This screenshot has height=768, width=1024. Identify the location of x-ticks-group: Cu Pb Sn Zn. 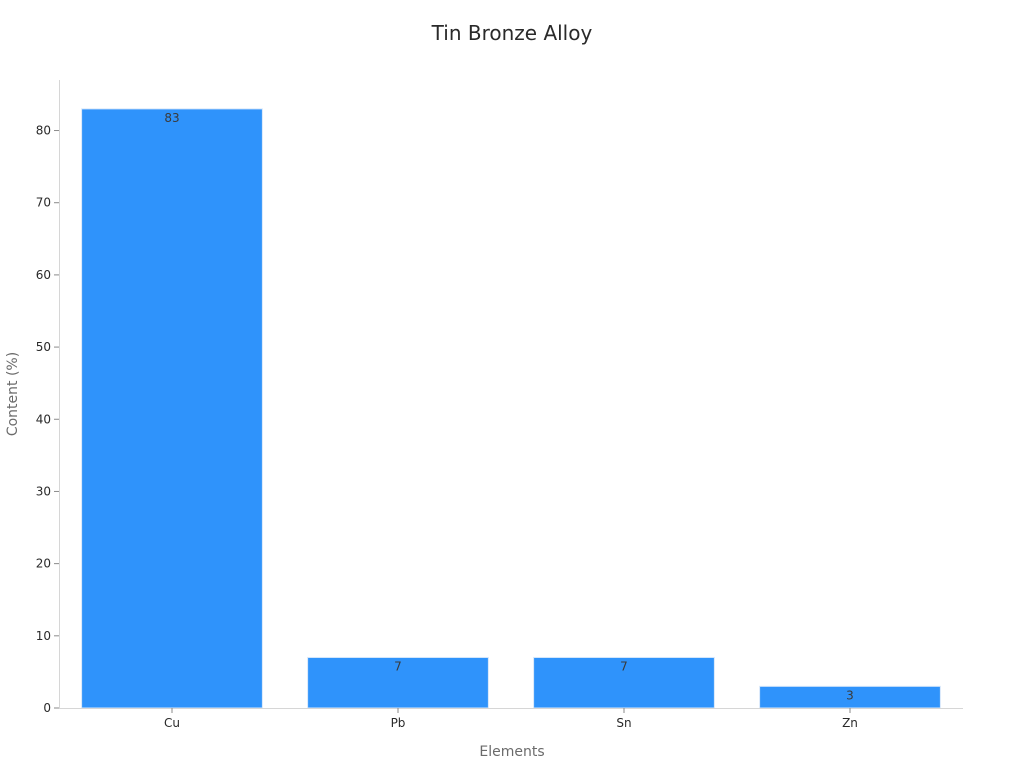
(511, 719).